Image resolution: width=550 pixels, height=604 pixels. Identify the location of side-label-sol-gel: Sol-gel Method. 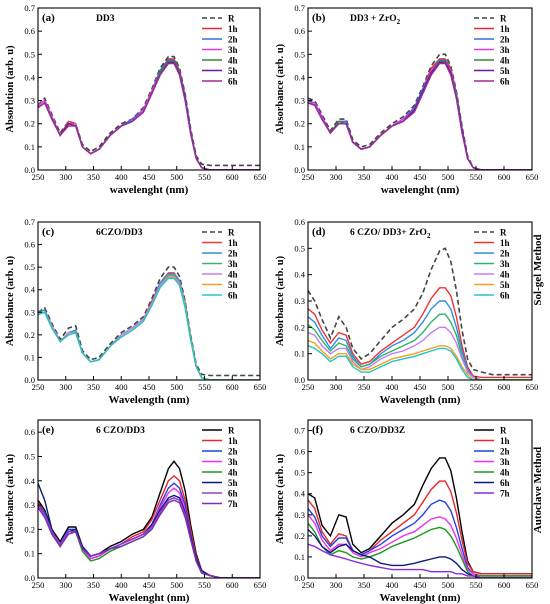
(538, 269).